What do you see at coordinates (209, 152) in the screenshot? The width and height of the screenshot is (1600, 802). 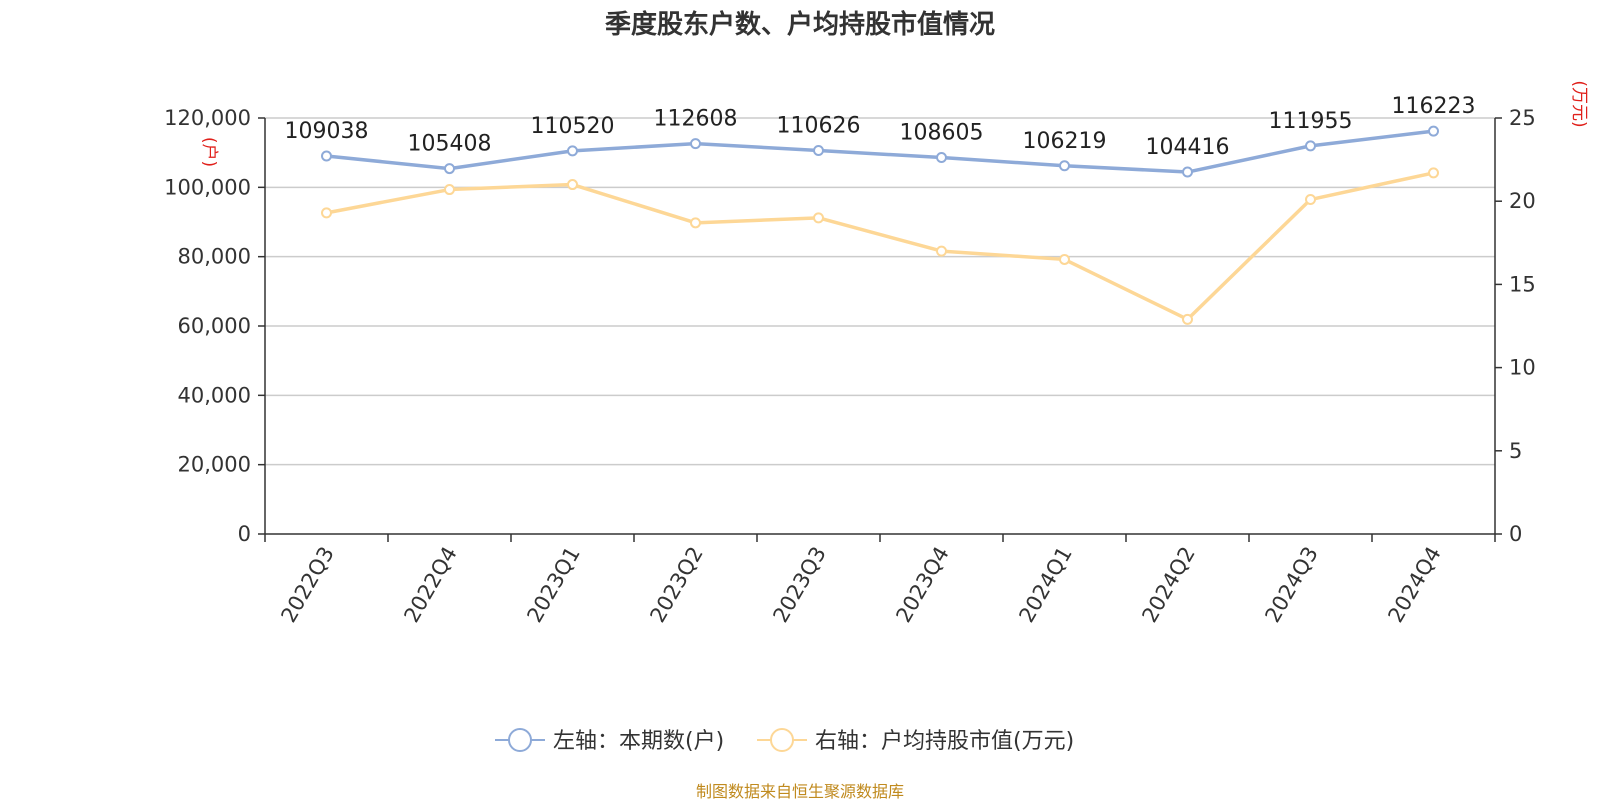 I see `left-axis-unit: (户)` at bounding box center [209, 152].